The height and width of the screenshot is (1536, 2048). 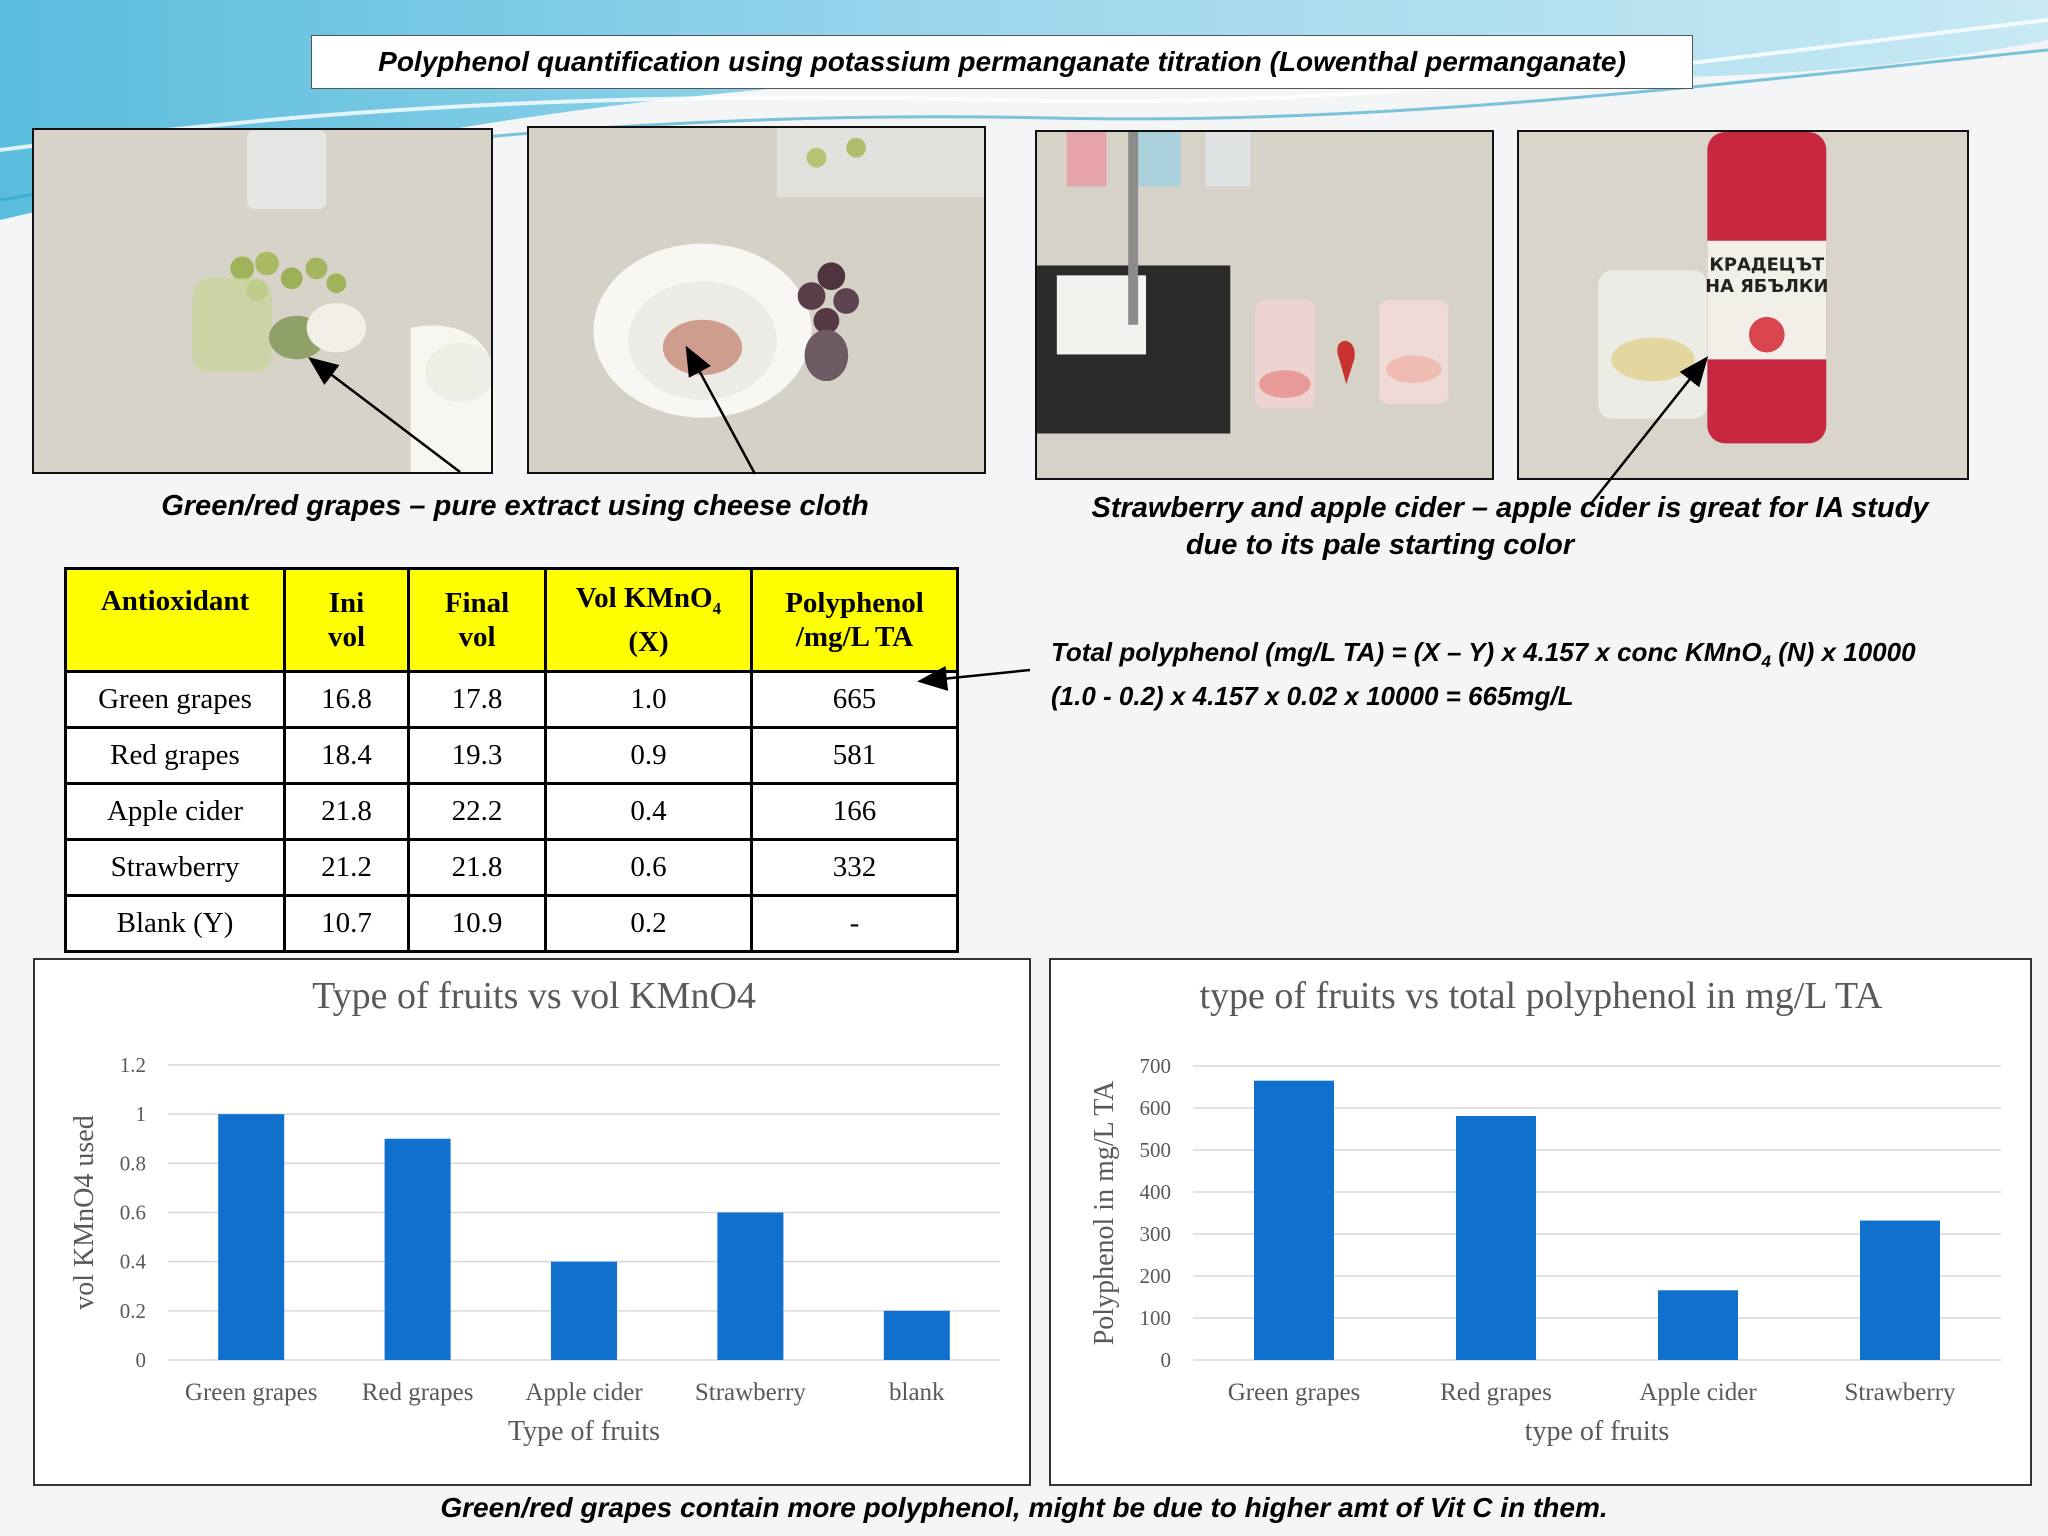 I want to click on header-ini-vol: Ini vol, so click(x=346, y=620).